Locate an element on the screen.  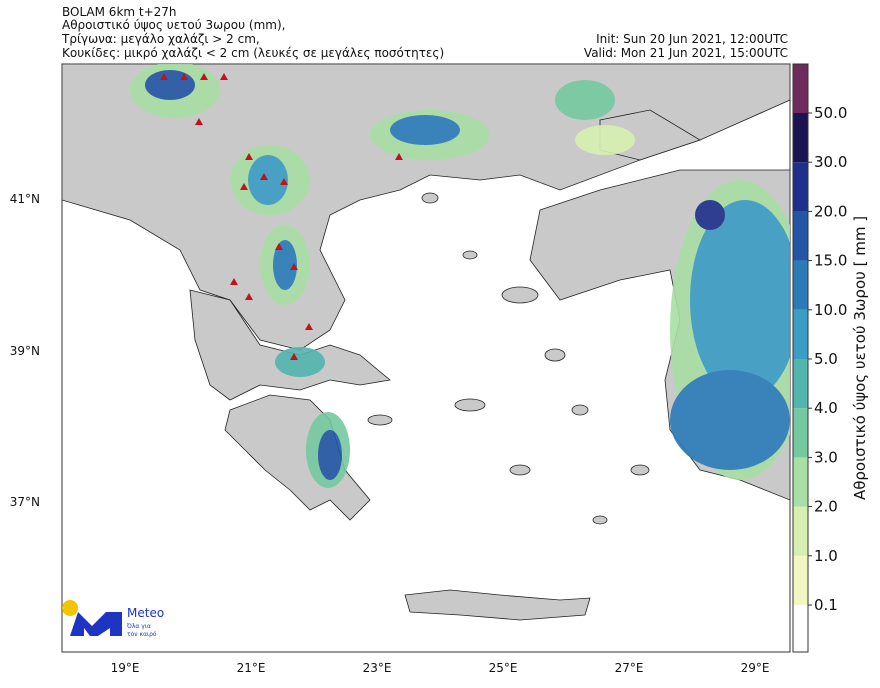
colorbar-label: 20.0 is located at coordinates (830, 211).